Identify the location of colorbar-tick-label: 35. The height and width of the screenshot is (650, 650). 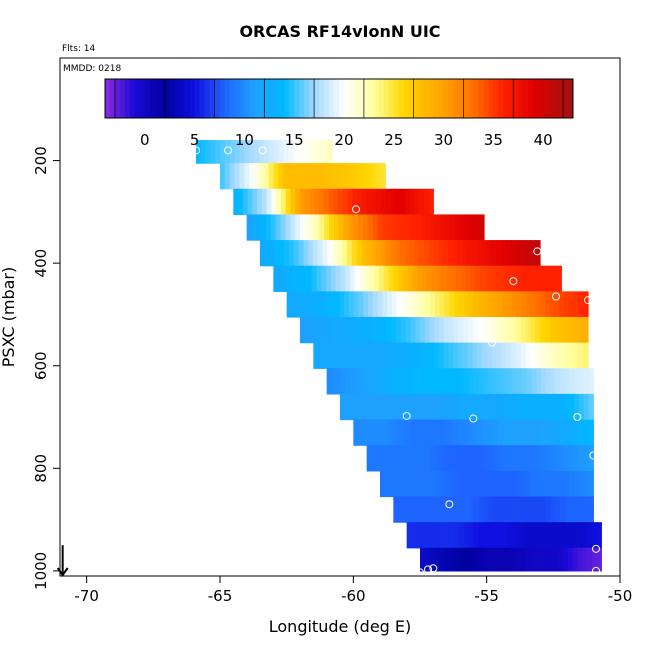
(493, 140).